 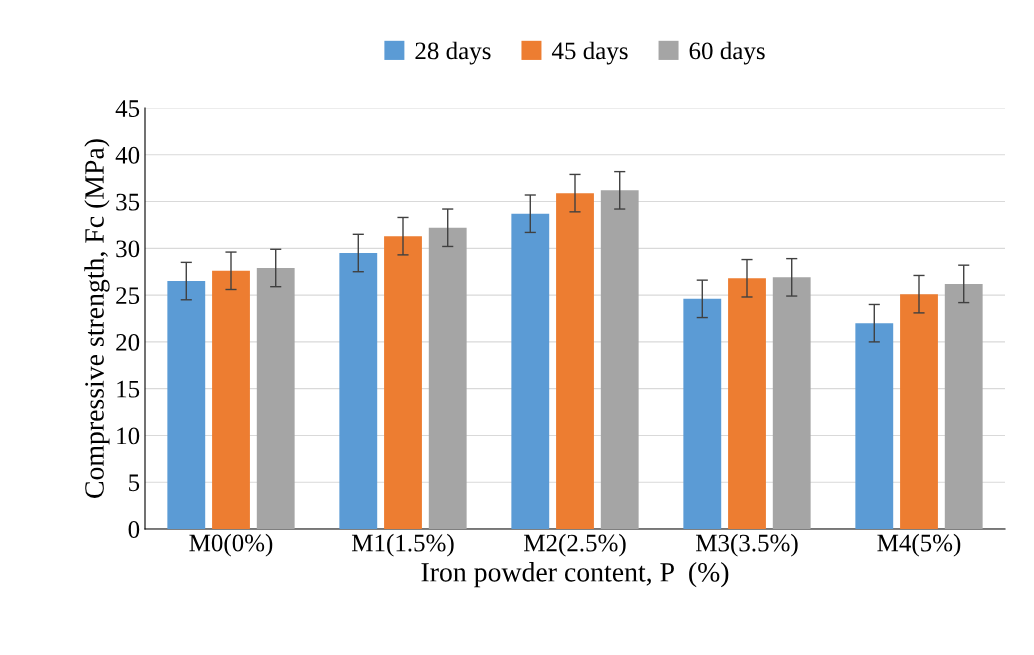 What do you see at coordinates (97, 318) in the screenshot?
I see `y-axis-title: Compressive strength, Fc (MPa)` at bounding box center [97, 318].